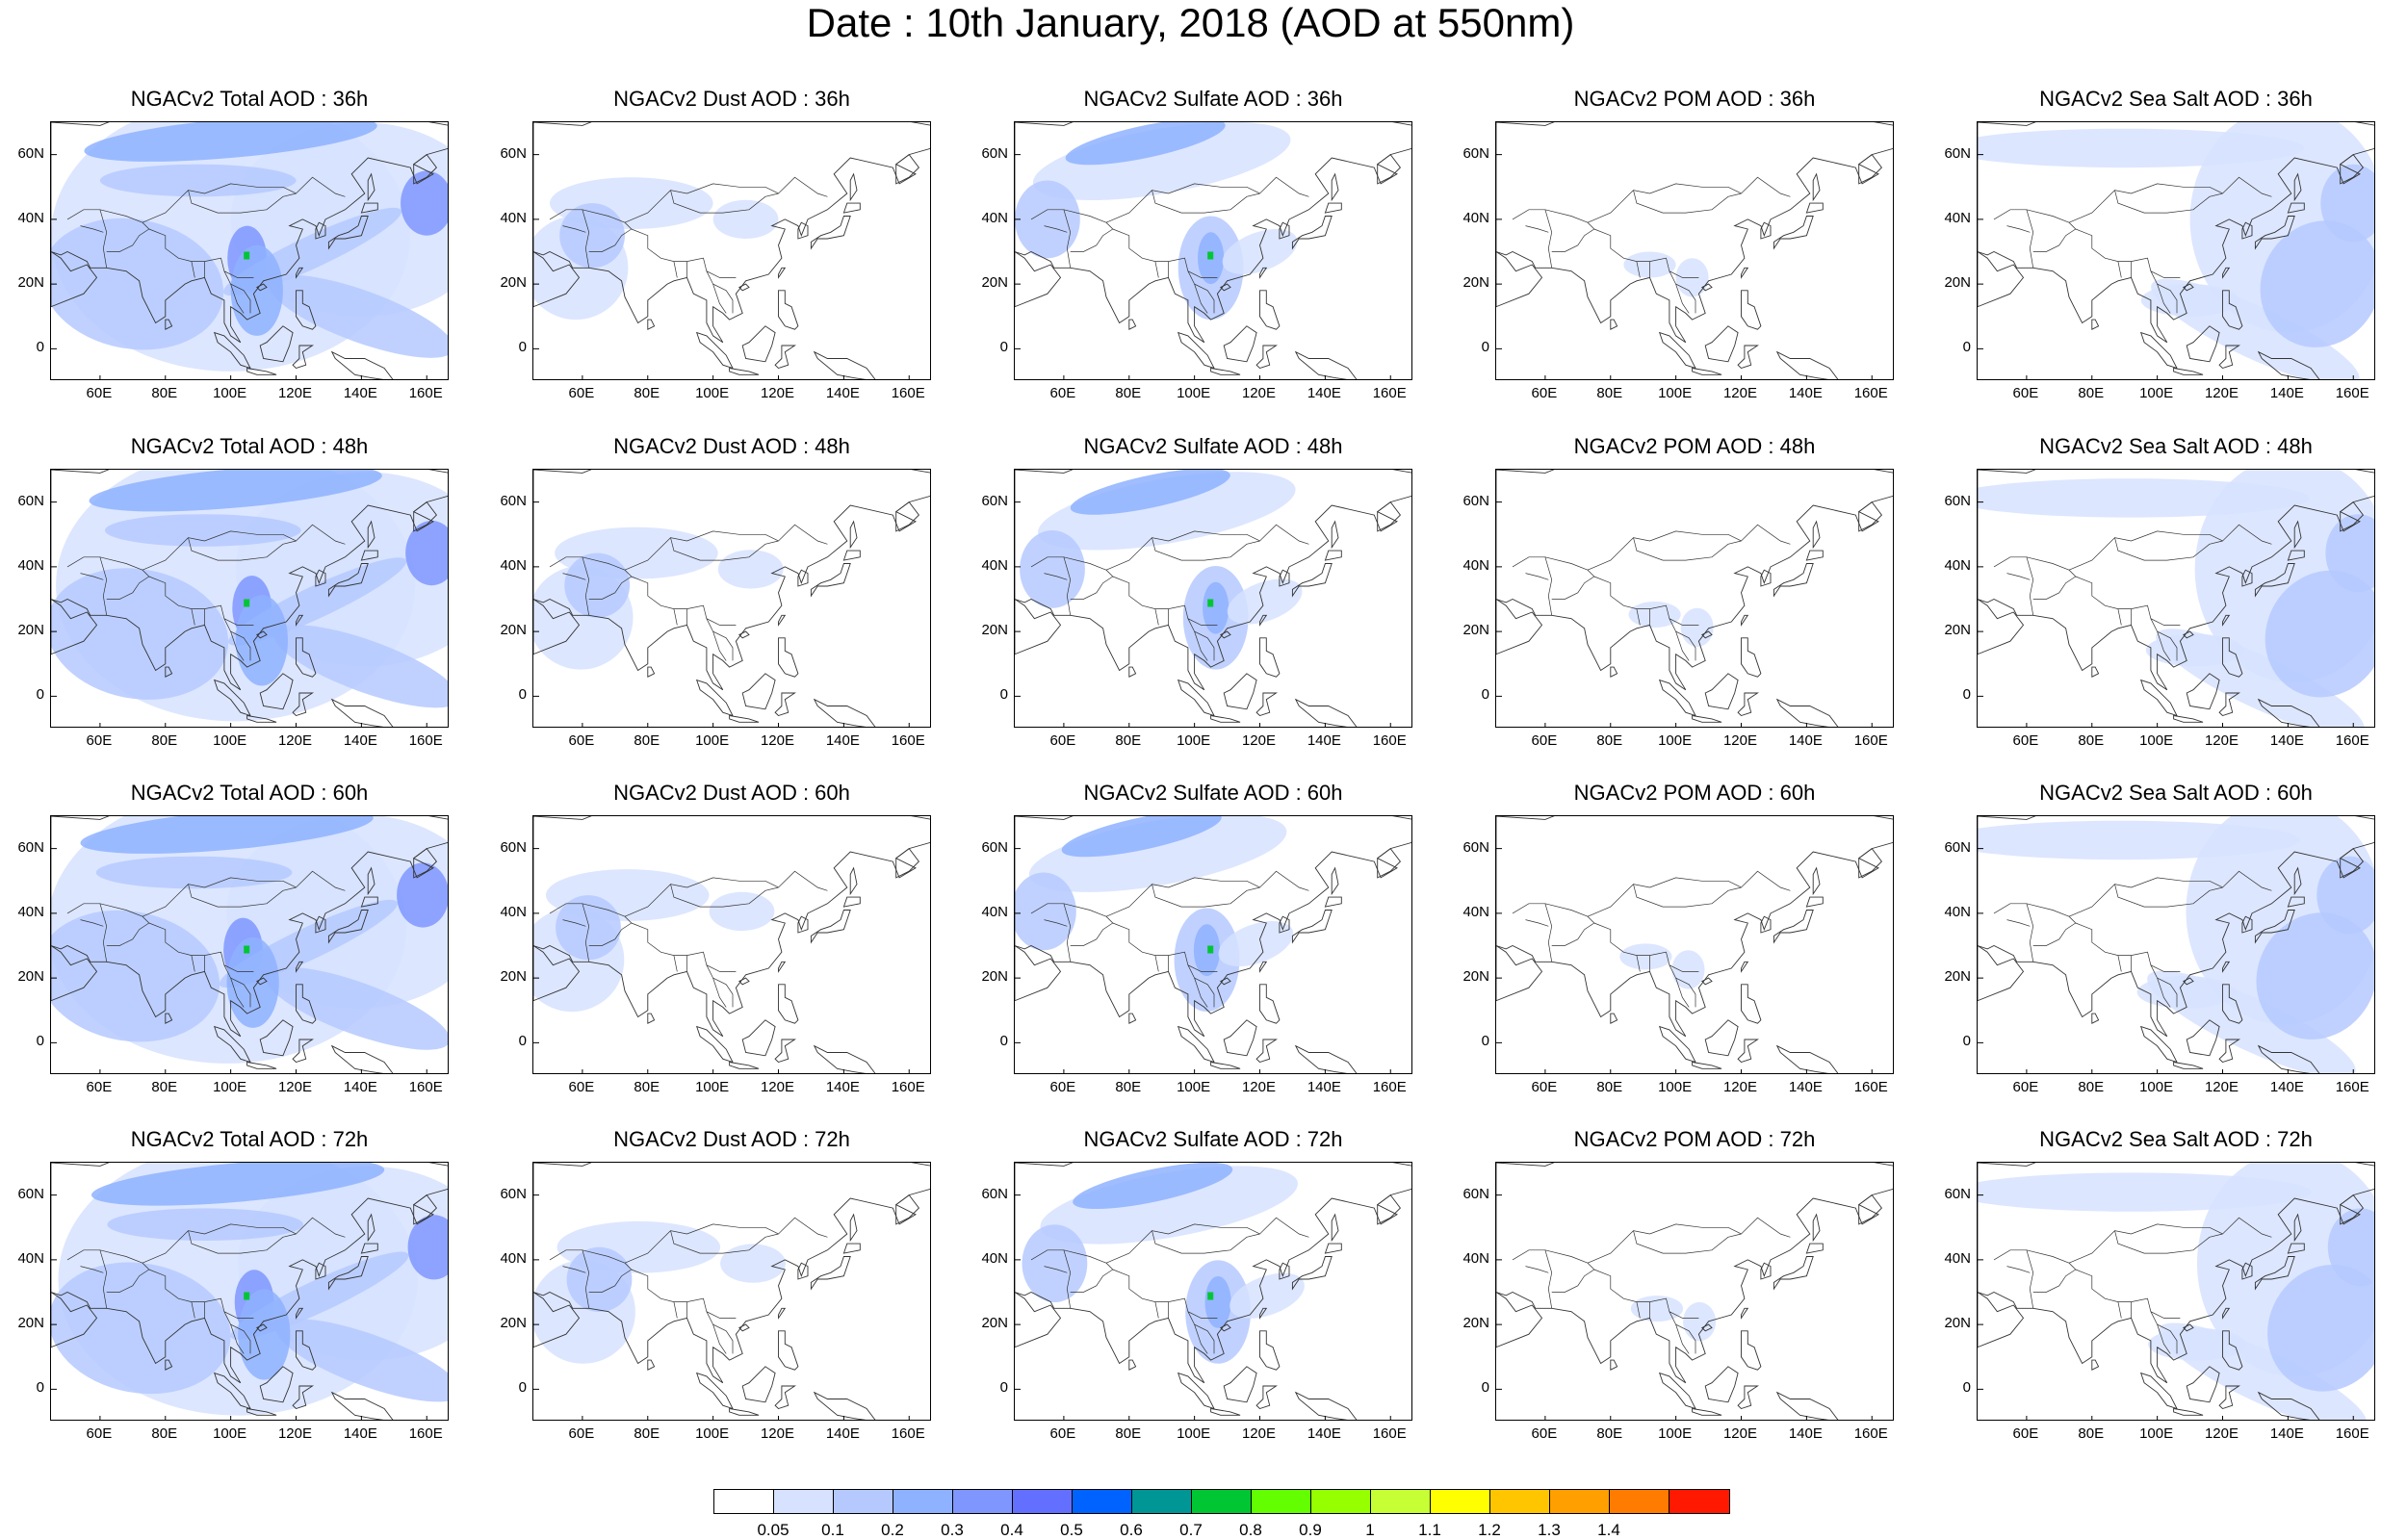  I want to click on lon-label: 60E, so click(99, 1433).